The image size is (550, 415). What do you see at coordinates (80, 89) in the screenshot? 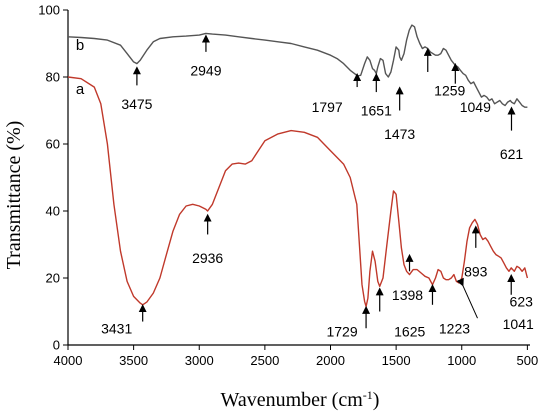
I see `series-label-a: a` at bounding box center [80, 89].